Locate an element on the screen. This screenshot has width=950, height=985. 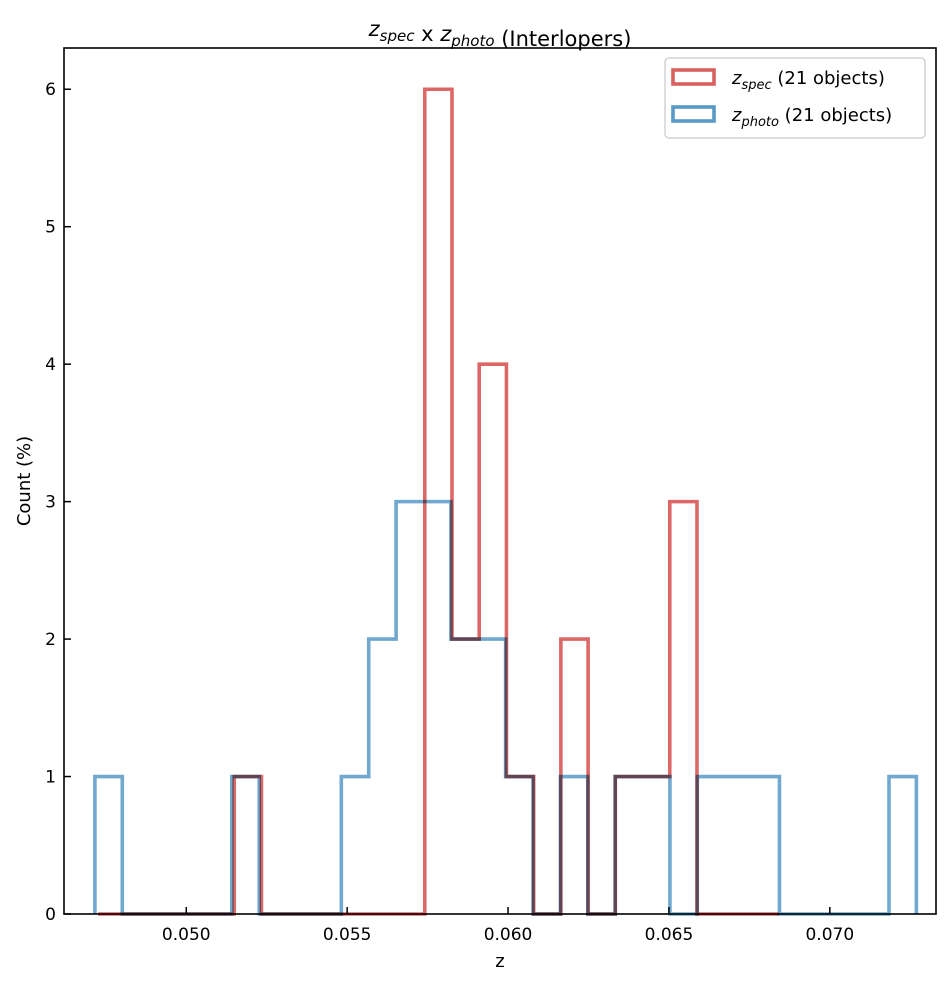
y-tick-label: 1 is located at coordinates (50, 778).